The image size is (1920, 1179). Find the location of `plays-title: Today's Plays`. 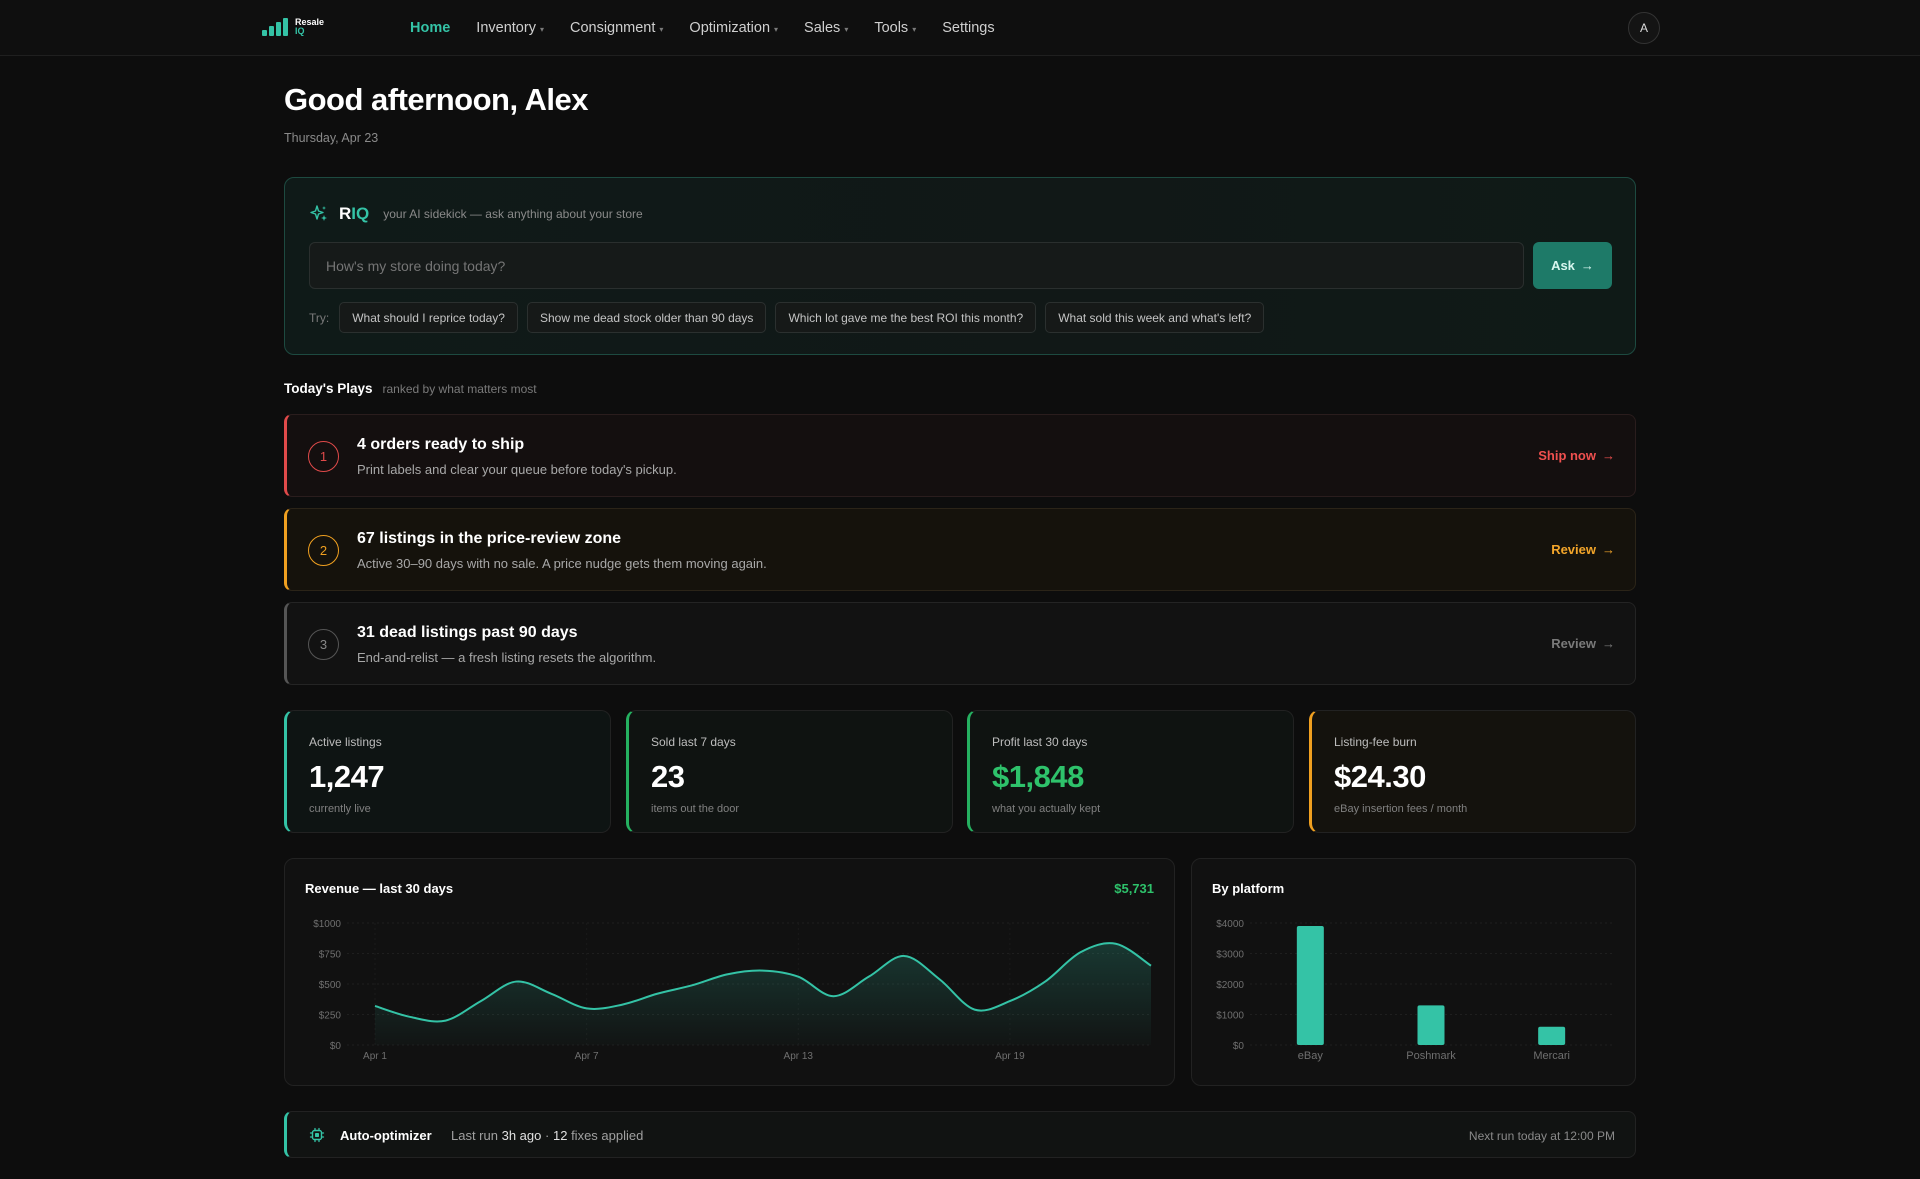

plays-title: Today's Plays is located at coordinates (328, 388).